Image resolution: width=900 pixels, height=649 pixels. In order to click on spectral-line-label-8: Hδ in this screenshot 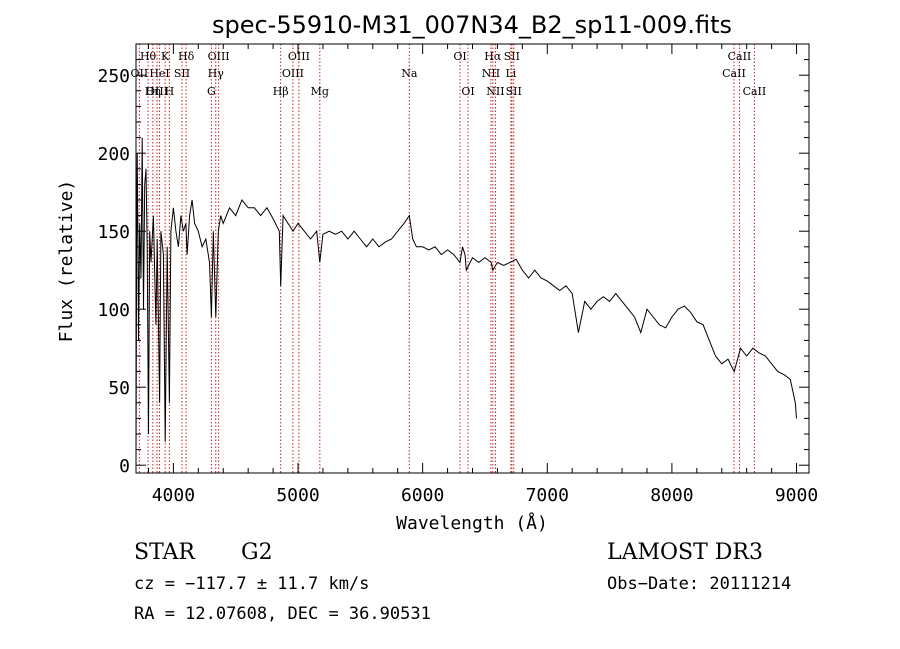, I will do `click(186, 56)`.